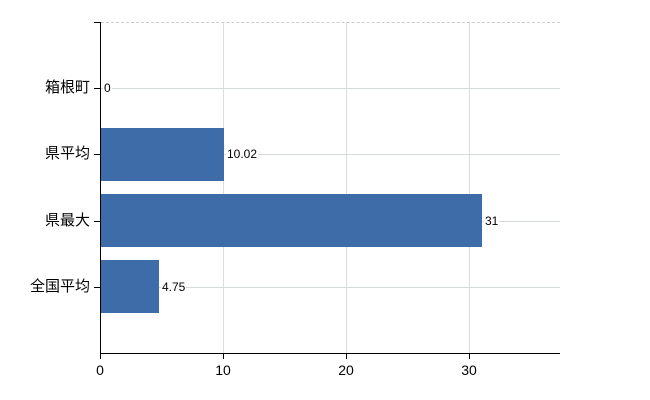 This screenshot has width=650, height=400. I want to click on x-tick-label: 20, so click(346, 370).